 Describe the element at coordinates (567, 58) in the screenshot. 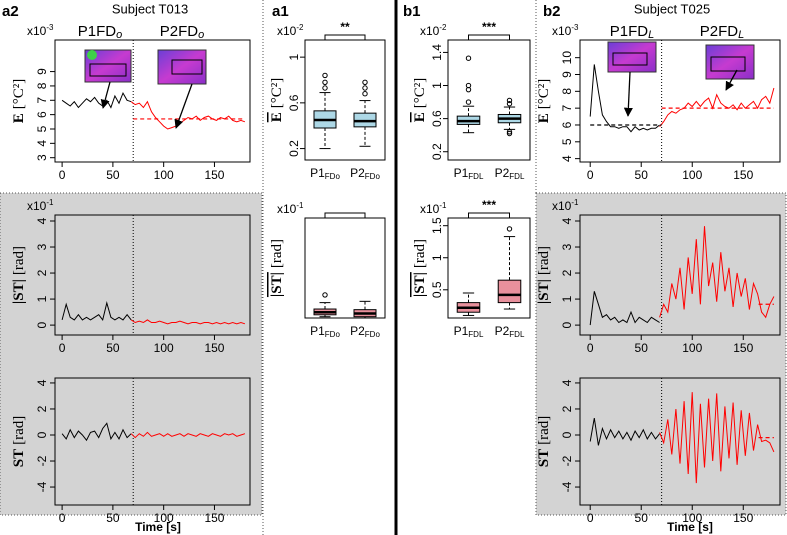

I see `y-tick-label: 10` at that location.